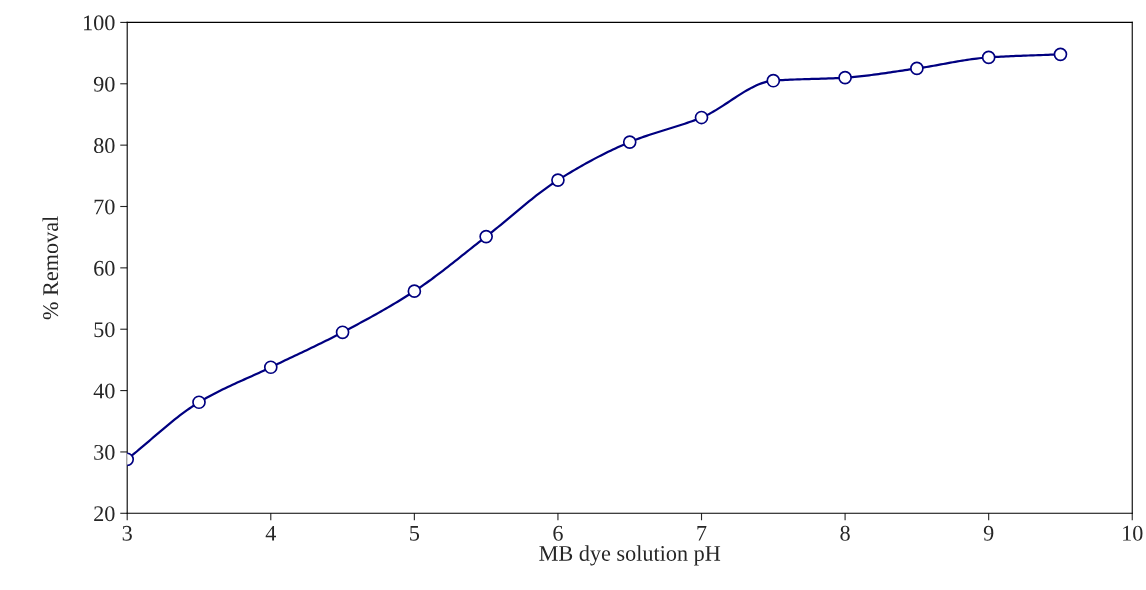 The height and width of the screenshot is (590, 1146). What do you see at coordinates (104, 207) in the screenshot?
I see `y-tick-label: 70` at bounding box center [104, 207].